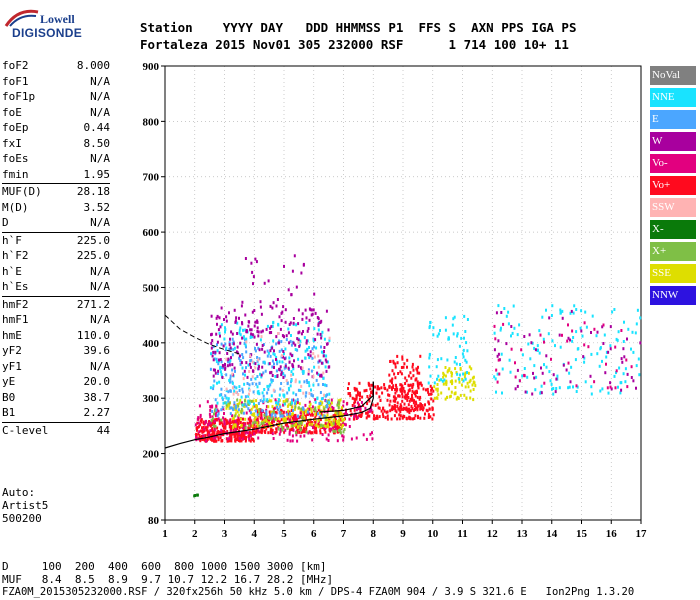 The height and width of the screenshot is (600, 700). I want to click on param-separator, so click(56, 296).